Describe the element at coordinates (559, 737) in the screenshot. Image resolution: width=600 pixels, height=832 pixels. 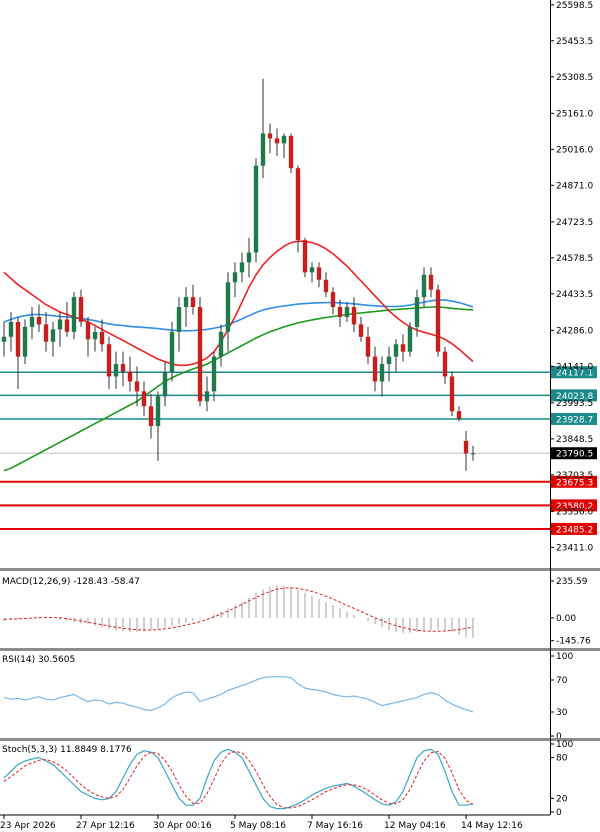
I see `rsi-tick-label: 0` at that location.